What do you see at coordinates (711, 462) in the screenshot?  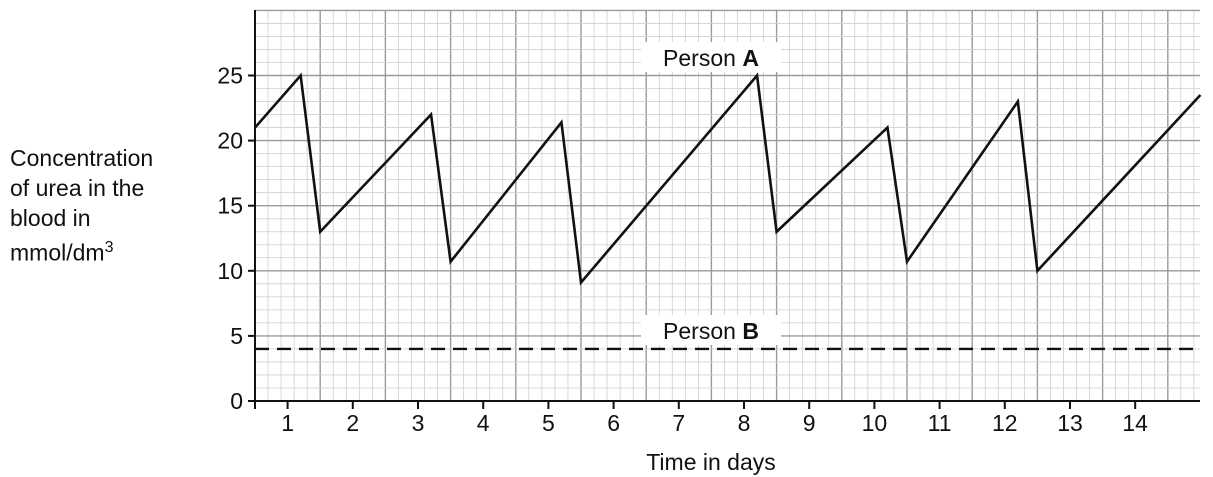 I see `x-axis-label: Time in days` at bounding box center [711, 462].